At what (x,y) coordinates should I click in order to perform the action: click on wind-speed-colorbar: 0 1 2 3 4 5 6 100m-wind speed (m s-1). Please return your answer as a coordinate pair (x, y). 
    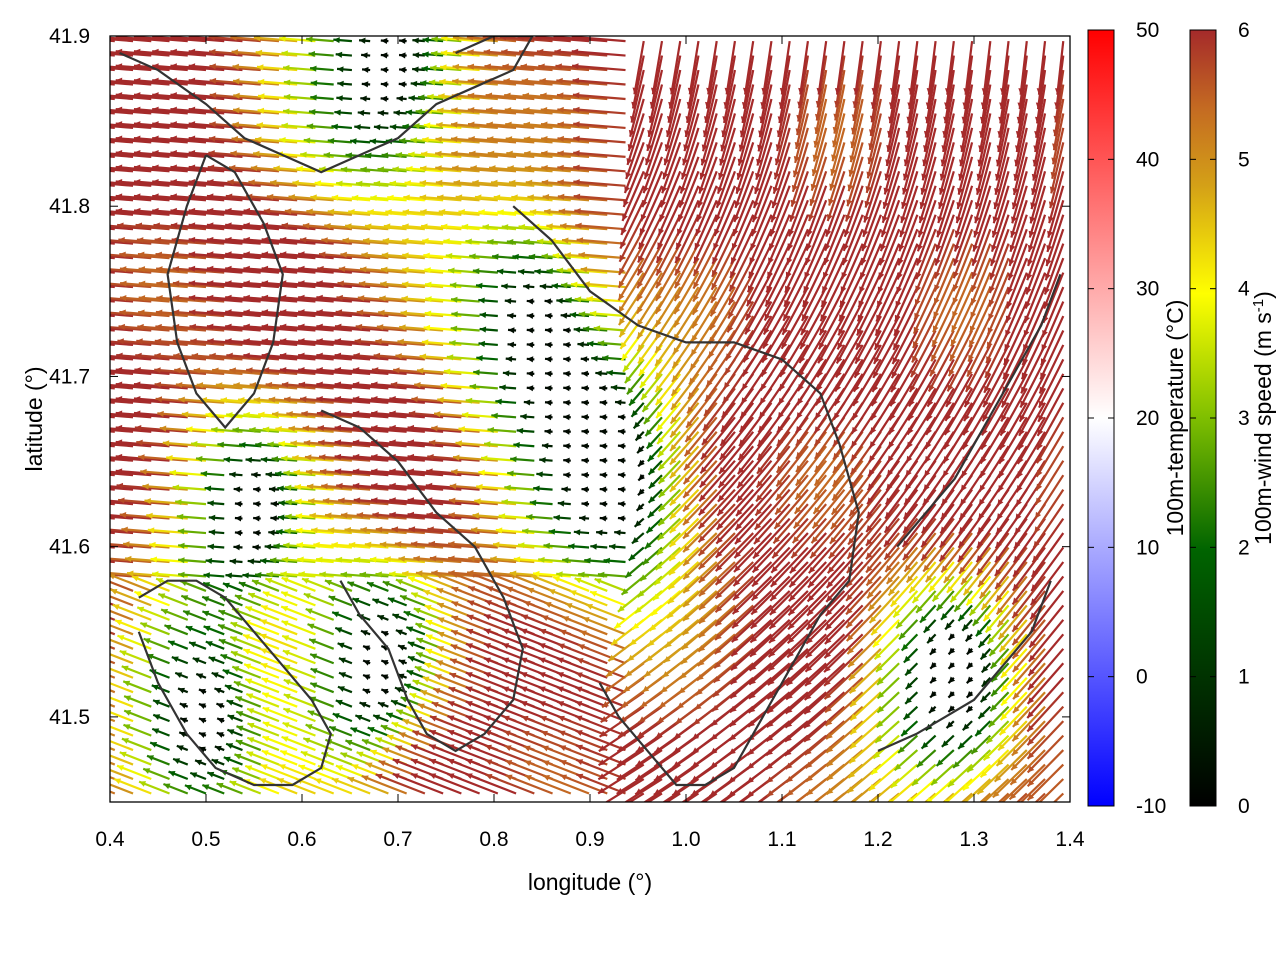
    Looking at the image, I should click on (1232, 418).